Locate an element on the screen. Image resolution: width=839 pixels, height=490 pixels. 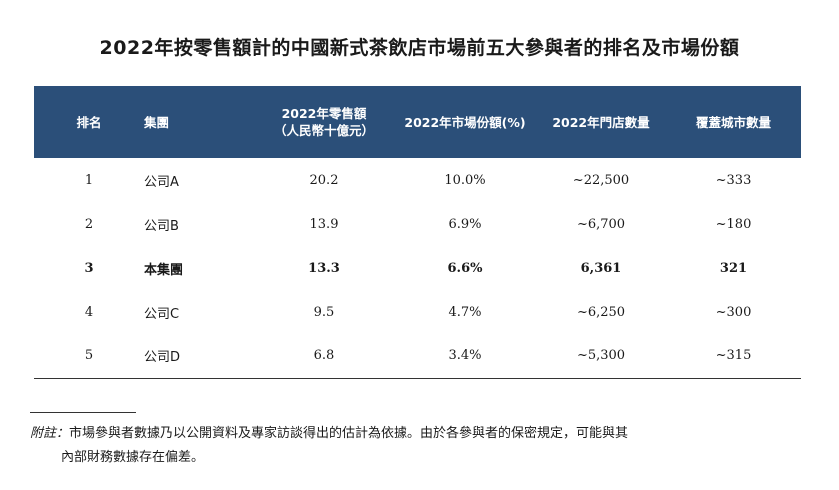
header-share: 2022年市場份額(%) is located at coordinates (465, 122).